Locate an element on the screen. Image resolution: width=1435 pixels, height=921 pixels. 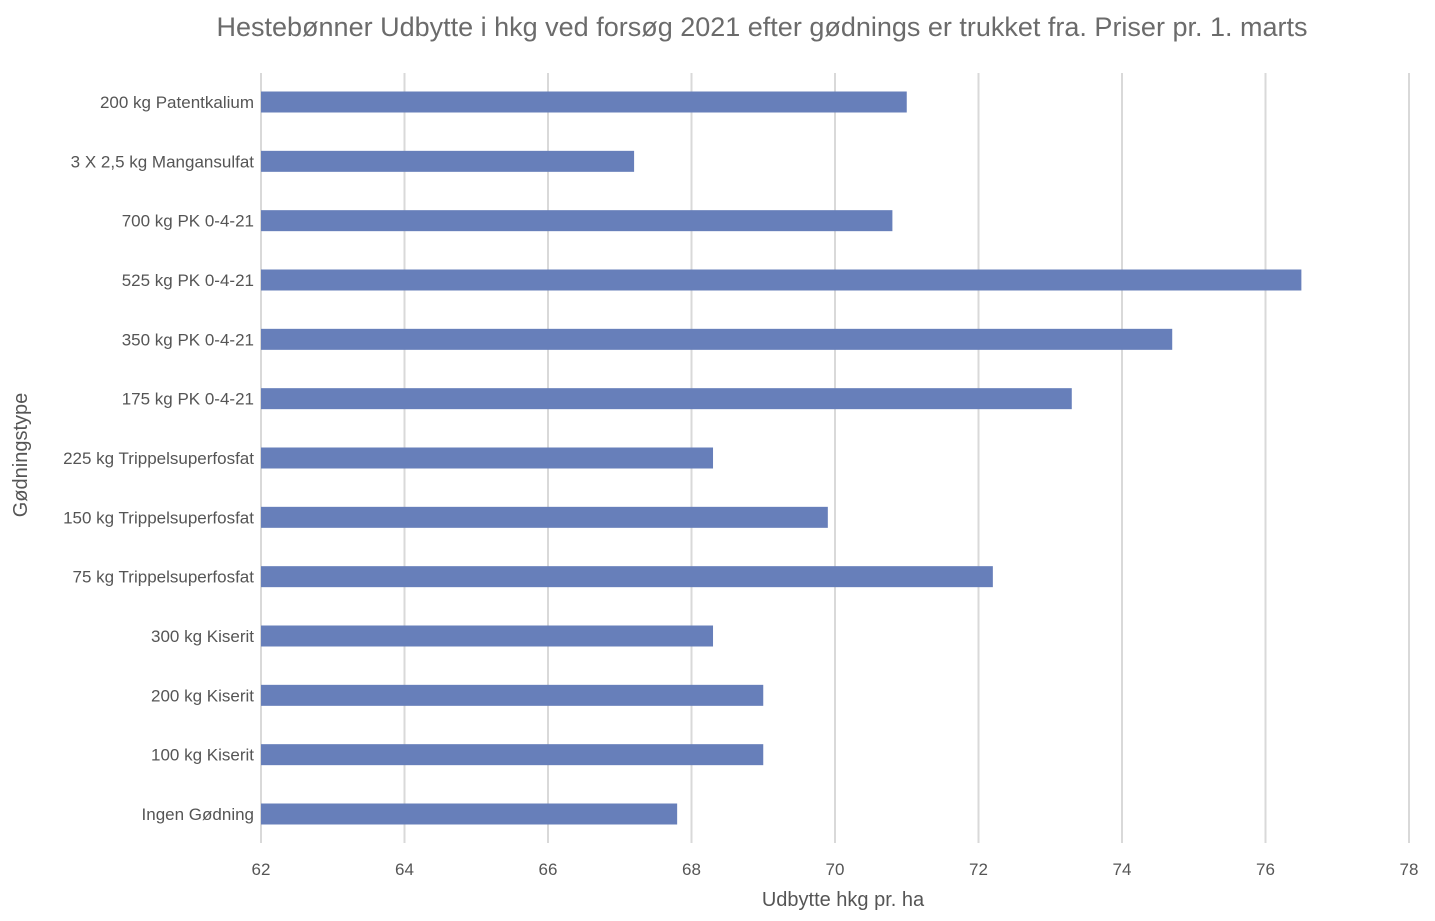
category-label: 200 kg Kiserit is located at coordinates (202, 695).